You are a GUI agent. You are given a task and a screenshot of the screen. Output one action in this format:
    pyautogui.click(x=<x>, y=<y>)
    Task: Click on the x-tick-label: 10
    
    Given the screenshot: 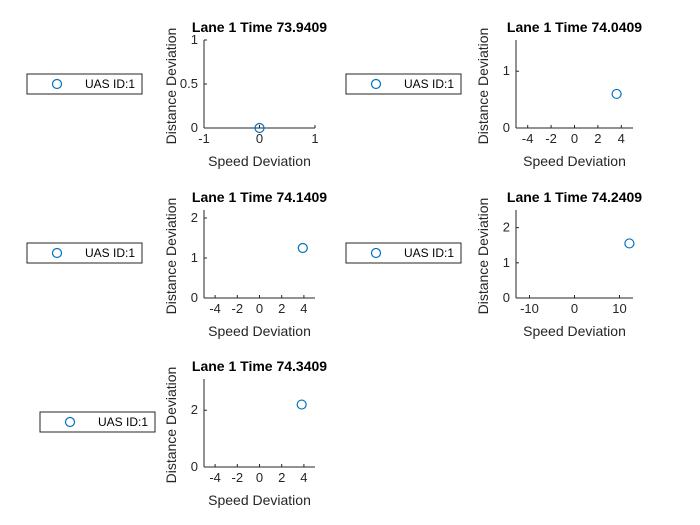 What is the action you would take?
    pyautogui.click(x=619, y=308)
    